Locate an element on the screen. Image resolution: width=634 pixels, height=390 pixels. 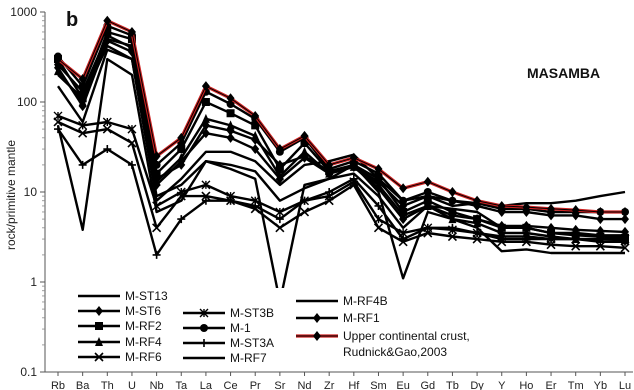
legend-item: M-RF4 is located at coordinates (120, 342).